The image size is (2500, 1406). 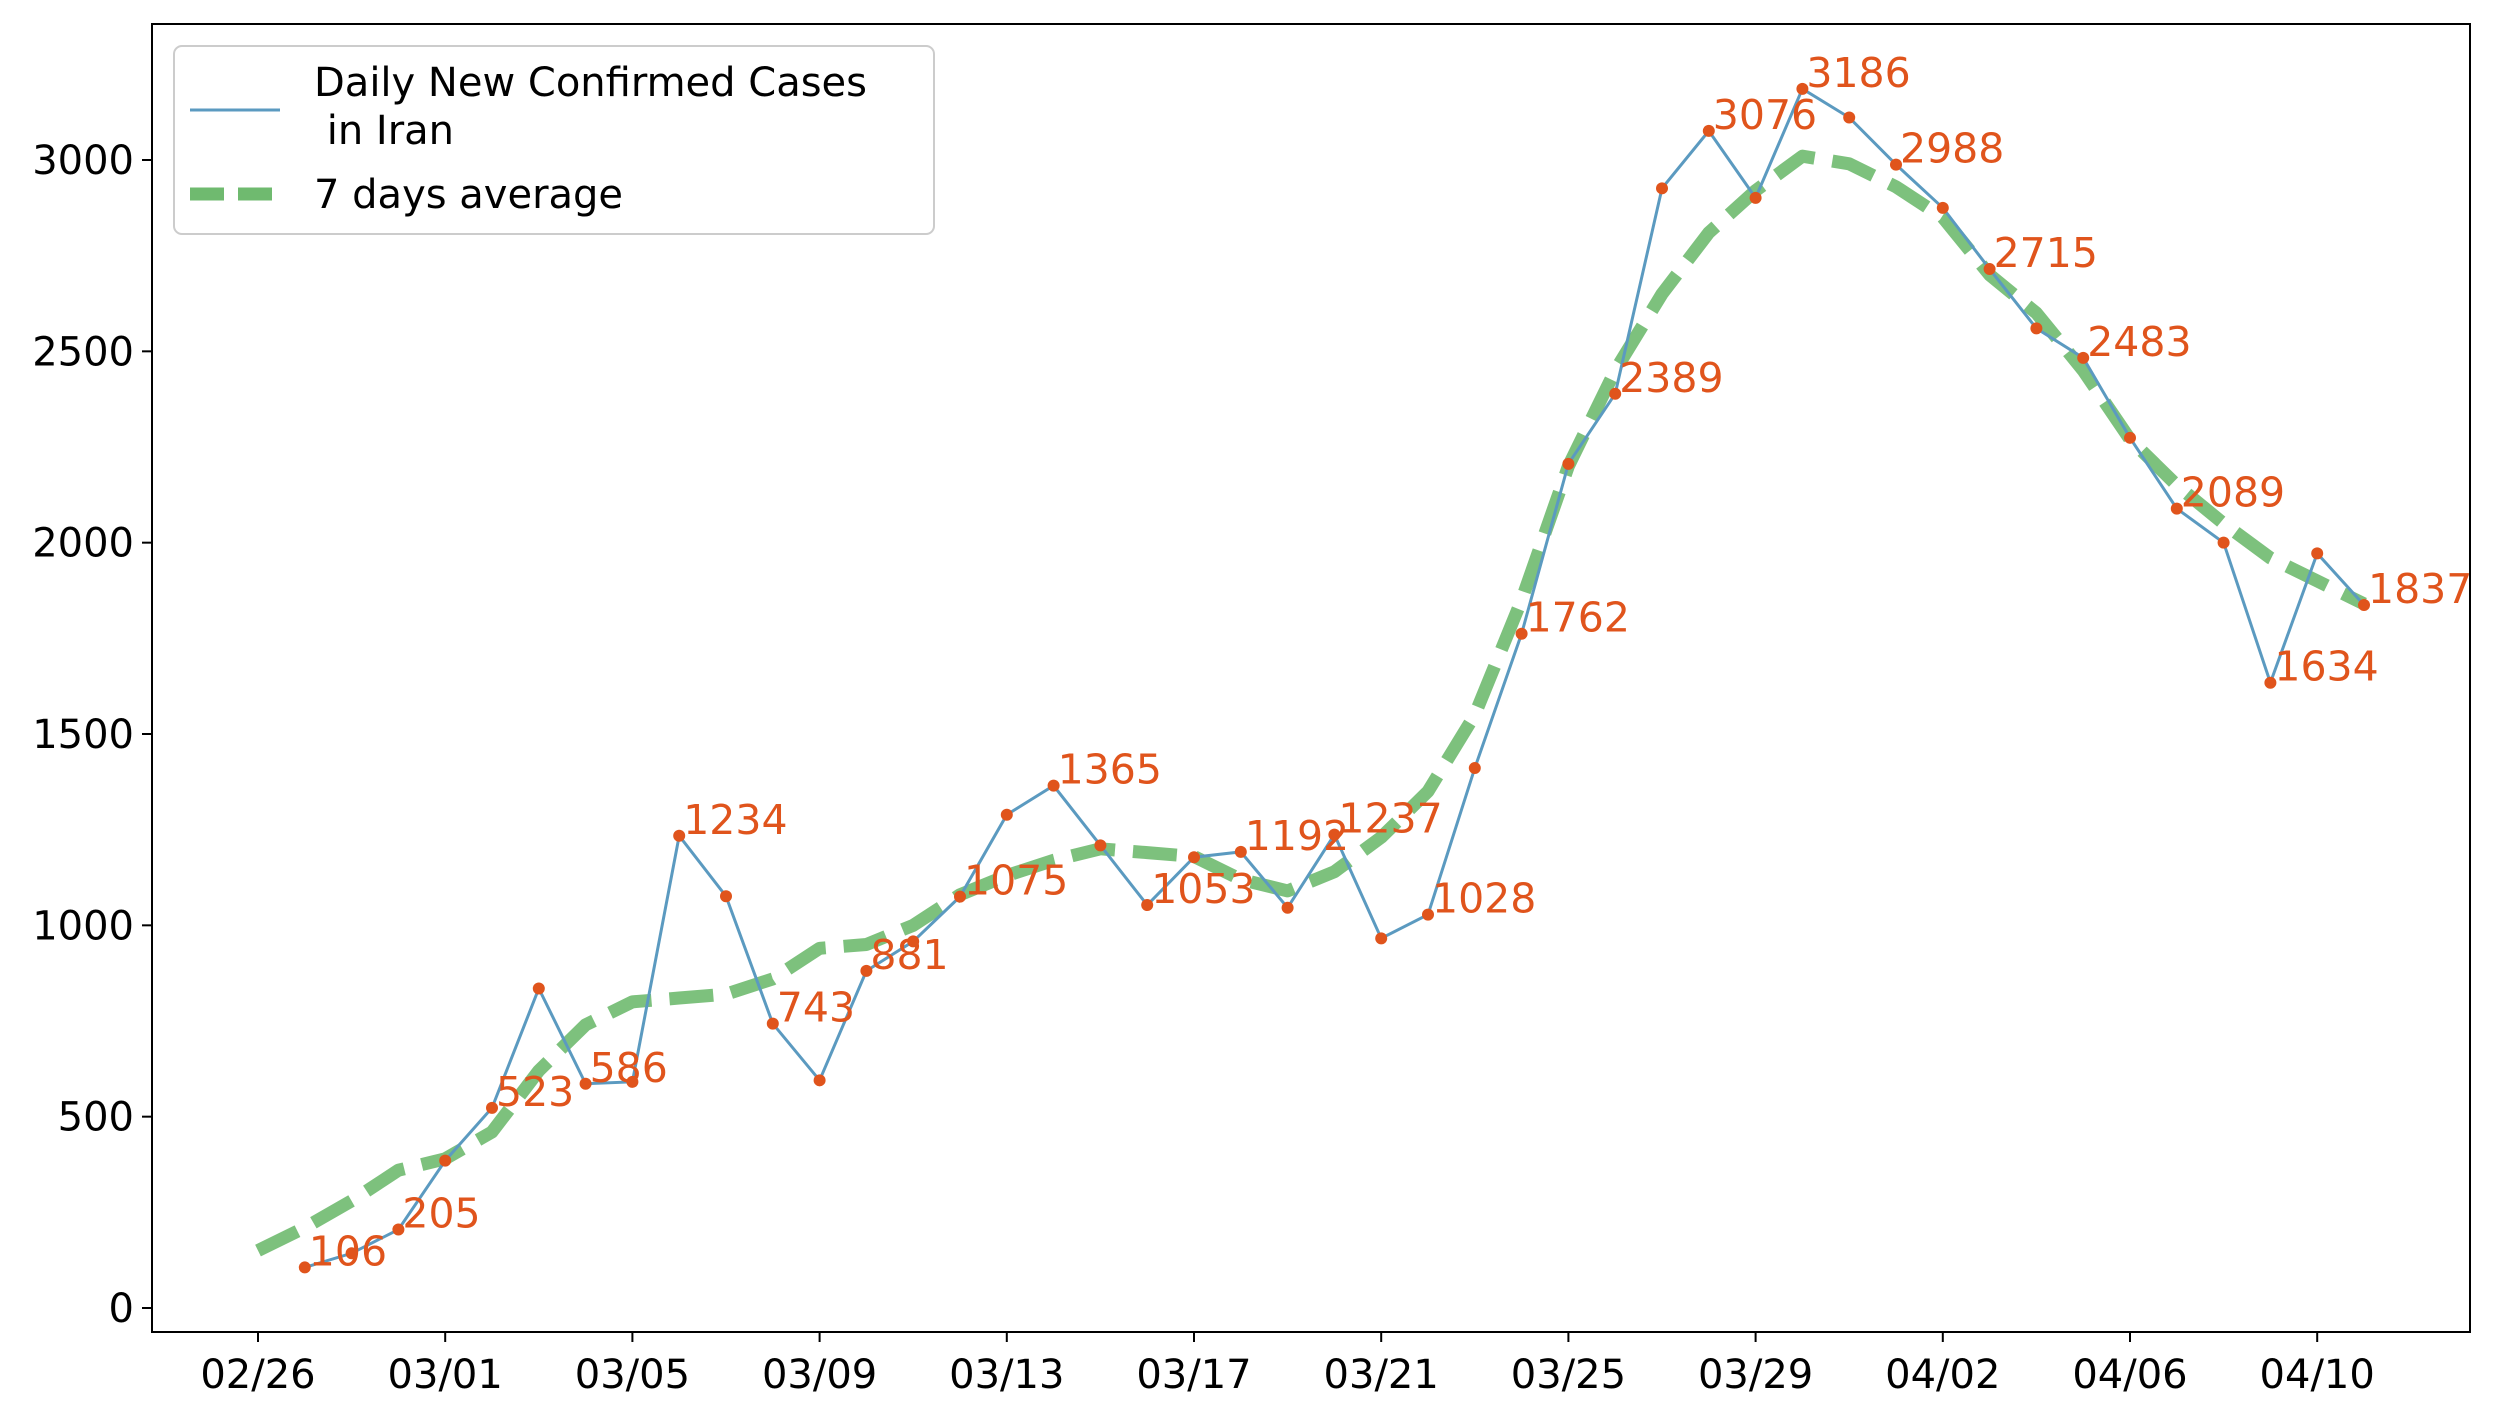 I want to click on data-label: 523, so click(x=535, y=1092).